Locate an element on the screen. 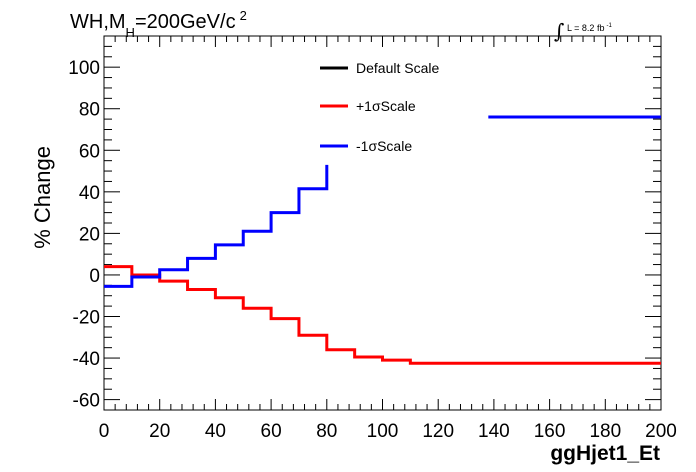  y-tick-label: 60 is located at coordinates (89, 151).